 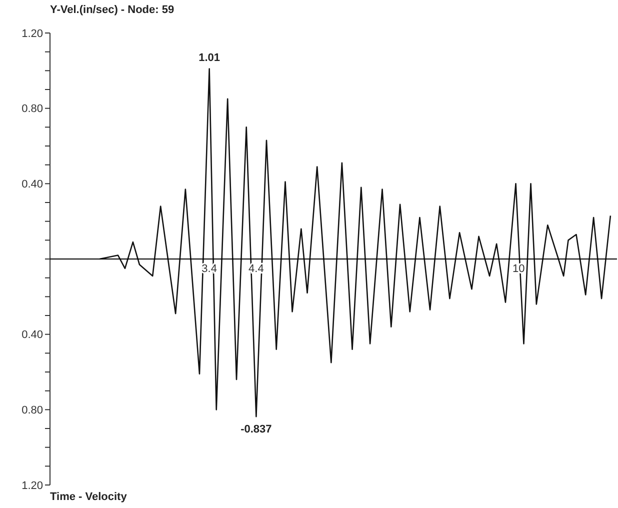 I want to click on chart-title: Y-Vel.(in/sec) - Node: 59, so click(x=112, y=10).